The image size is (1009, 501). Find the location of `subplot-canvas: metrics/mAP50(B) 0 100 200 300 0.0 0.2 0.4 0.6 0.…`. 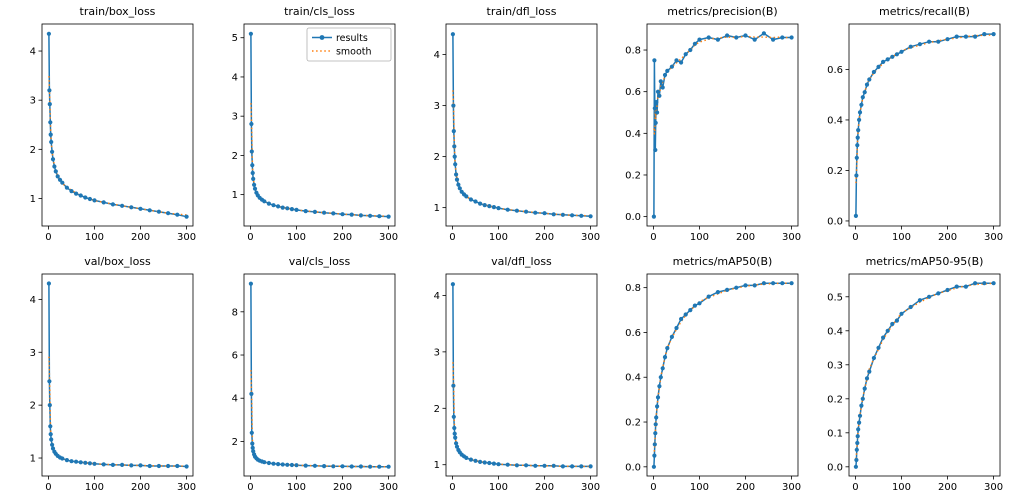

subplot-canvas: metrics/mAP50(B) 0 100 200 300 0.0 0.2 0.4 0.6 0.… is located at coordinates (713, 374).